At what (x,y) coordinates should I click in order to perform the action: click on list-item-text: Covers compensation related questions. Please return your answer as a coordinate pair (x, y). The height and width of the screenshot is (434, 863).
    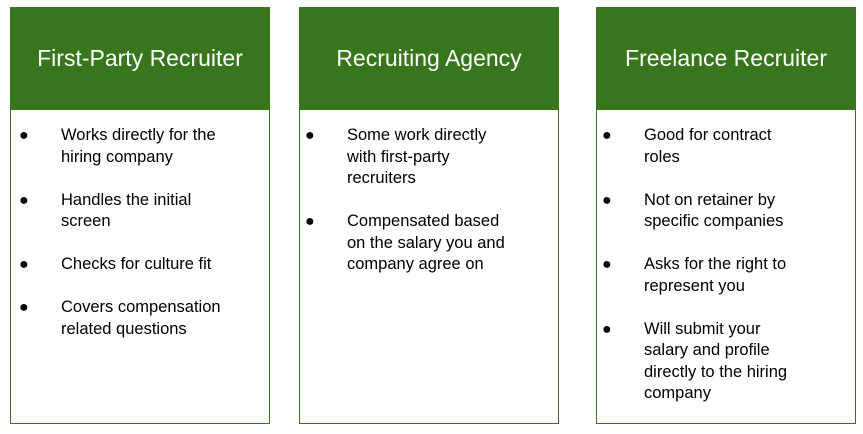
    Looking at the image, I should click on (141, 318).